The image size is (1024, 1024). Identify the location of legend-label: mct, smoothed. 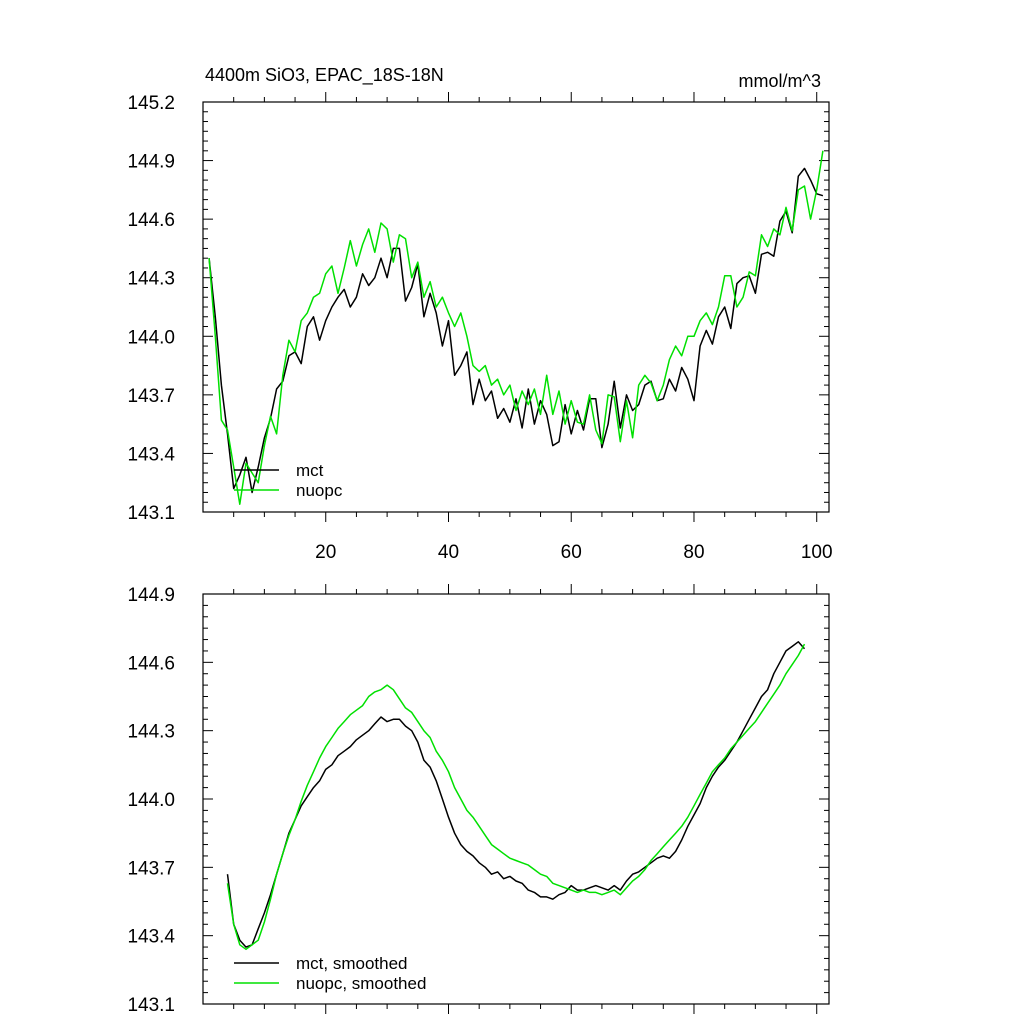
(352, 963).